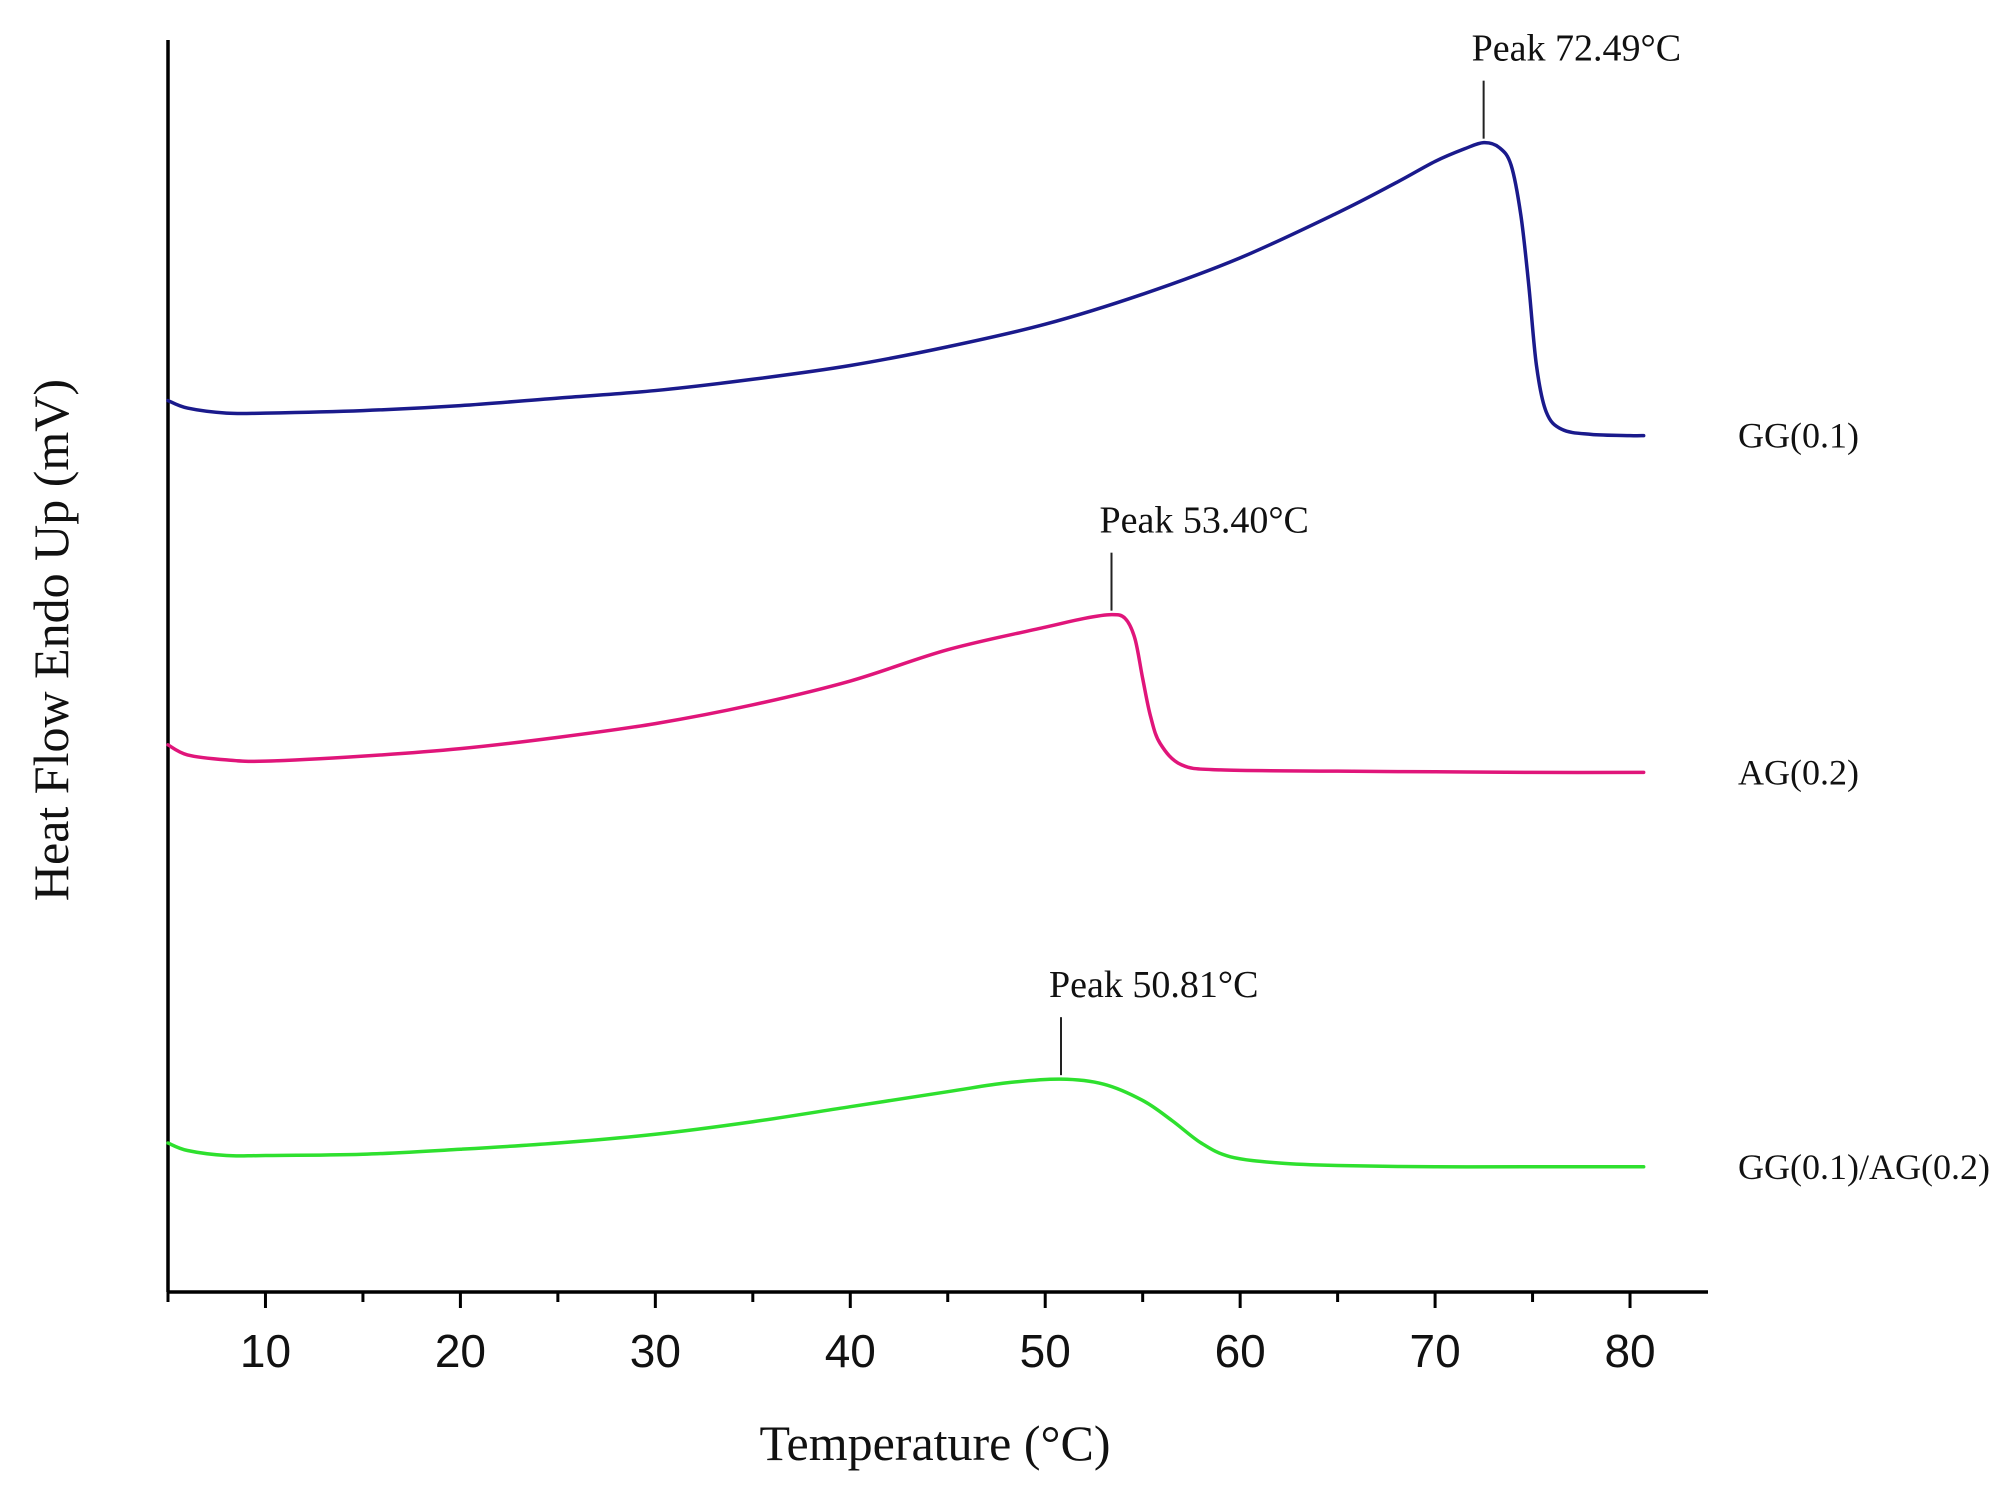 This screenshot has width=2015, height=1488. I want to click on x-tick-label: 20, so click(460, 1351).